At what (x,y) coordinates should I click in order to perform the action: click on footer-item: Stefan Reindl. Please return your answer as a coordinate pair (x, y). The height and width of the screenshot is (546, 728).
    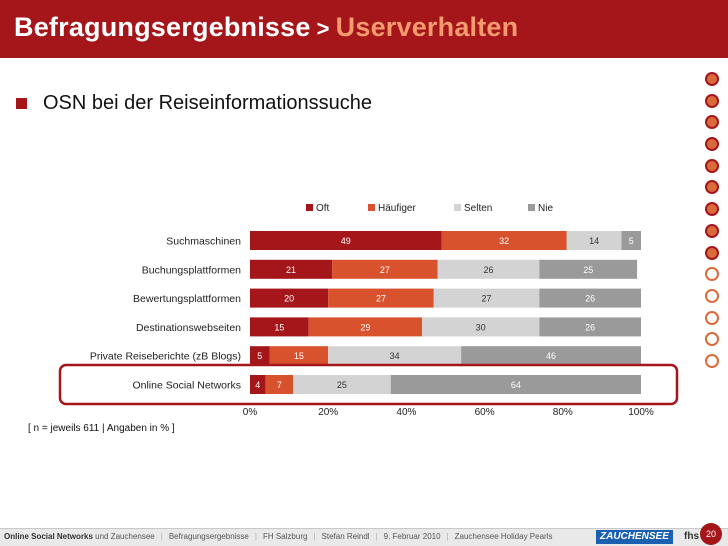
    Looking at the image, I should click on (345, 536).